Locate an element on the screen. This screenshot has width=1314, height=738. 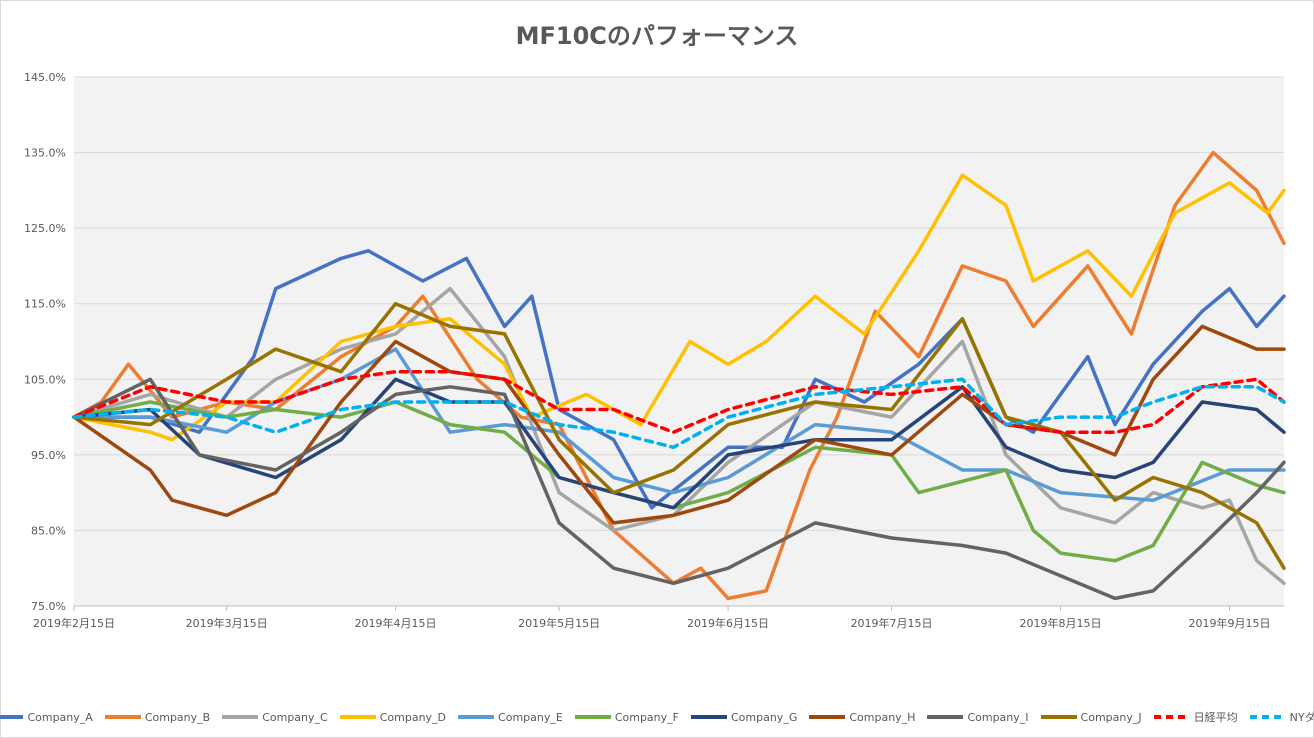
x-tick-label: 2019年3月15日 is located at coordinates (227, 623).